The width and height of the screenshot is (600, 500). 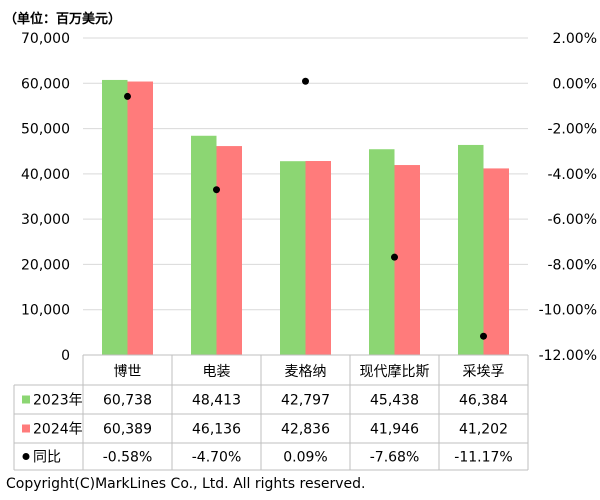 What do you see at coordinates (483, 430) in the screenshot?
I see `data-label: 41,202` at bounding box center [483, 430].